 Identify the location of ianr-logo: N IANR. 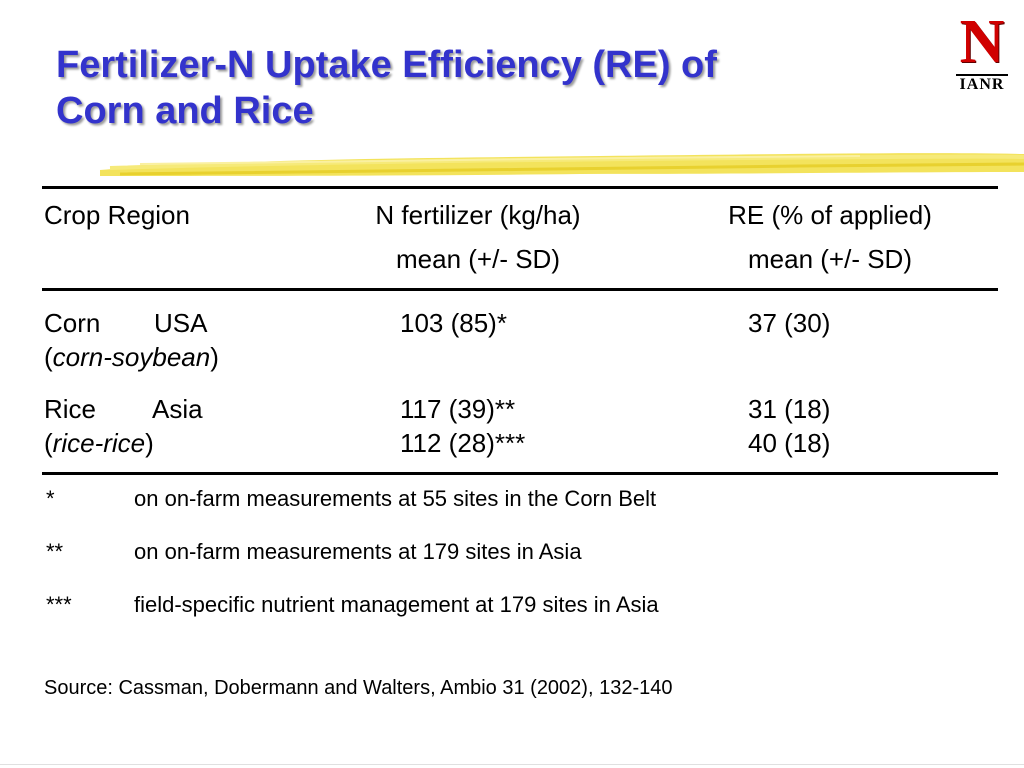
(982, 51).